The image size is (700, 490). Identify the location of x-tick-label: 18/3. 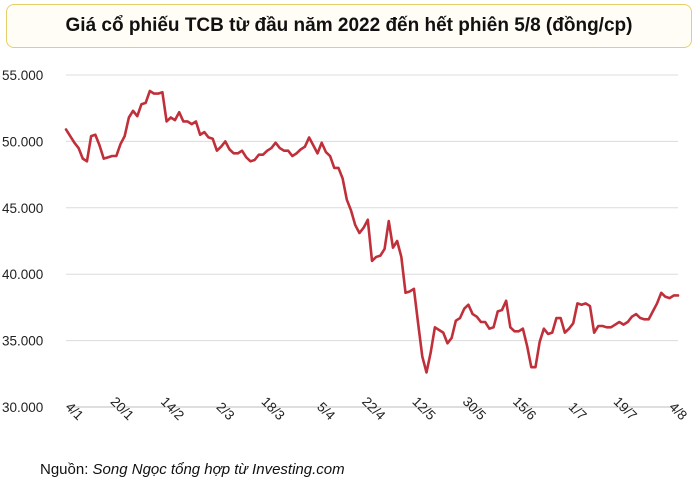
(273, 408).